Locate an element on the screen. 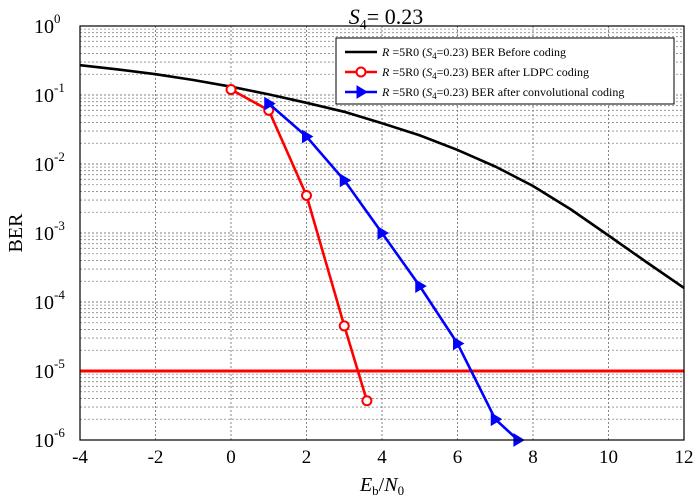 The width and height of the screenshot is (700, 499). x-tick-label: 2 is located at coordinates (307, 457).